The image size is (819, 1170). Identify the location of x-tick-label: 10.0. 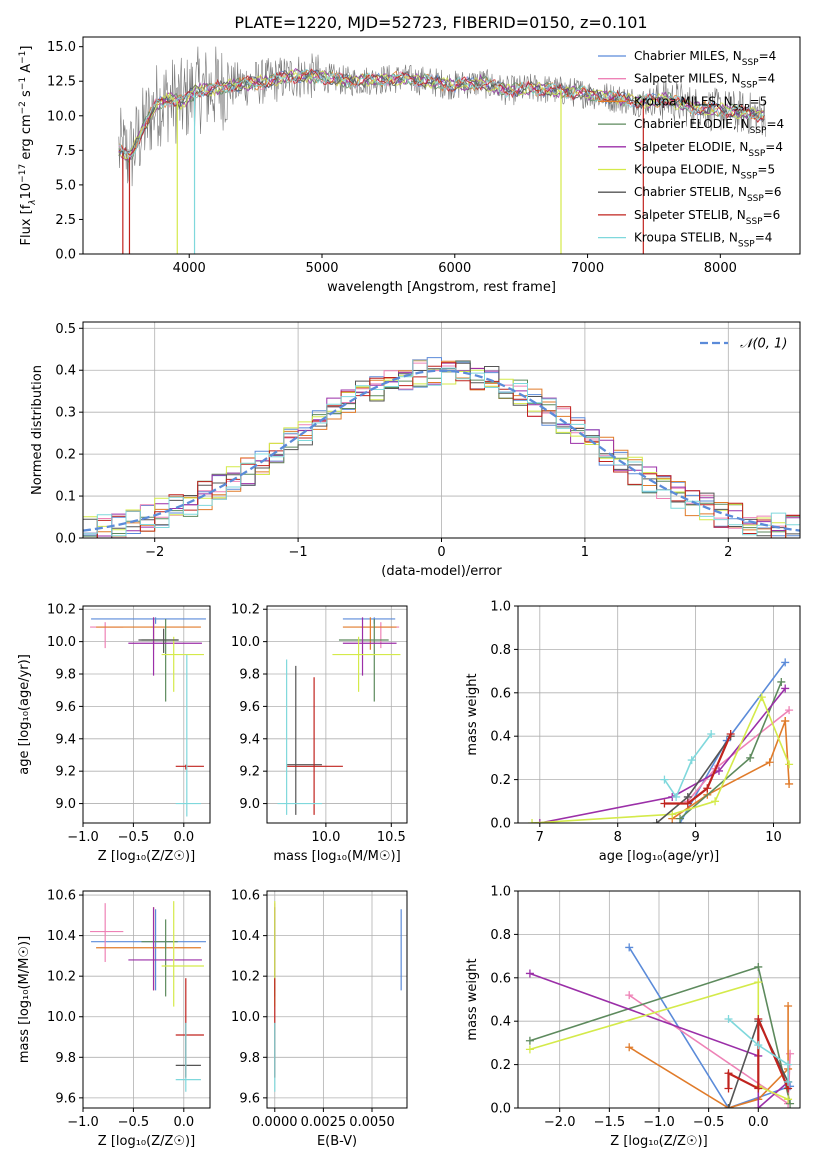
(325, 837).